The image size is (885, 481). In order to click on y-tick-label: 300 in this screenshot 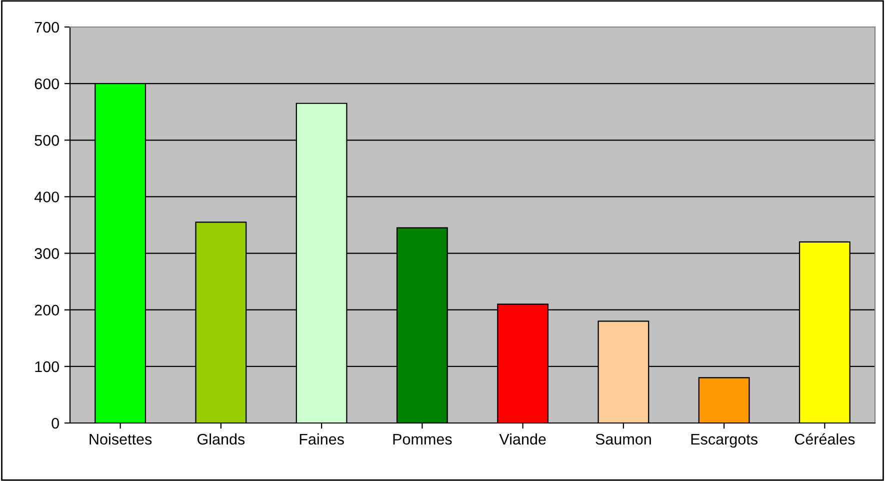, I will do `click(46, 253)`.